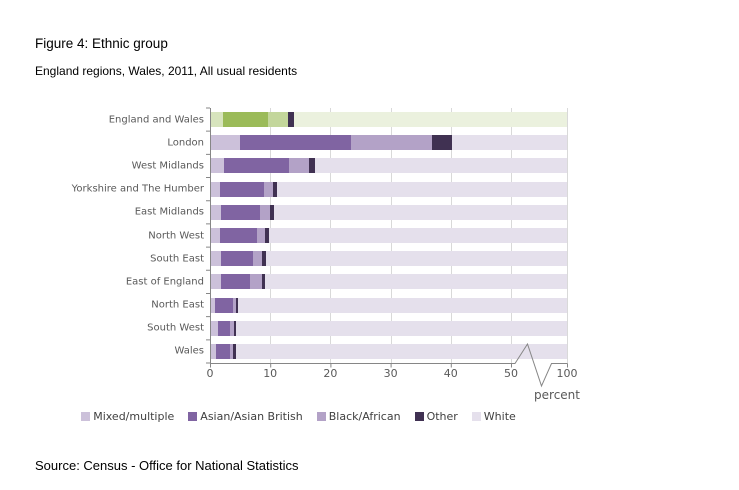  I want to click on legend-item: Other, so click(436, 416).